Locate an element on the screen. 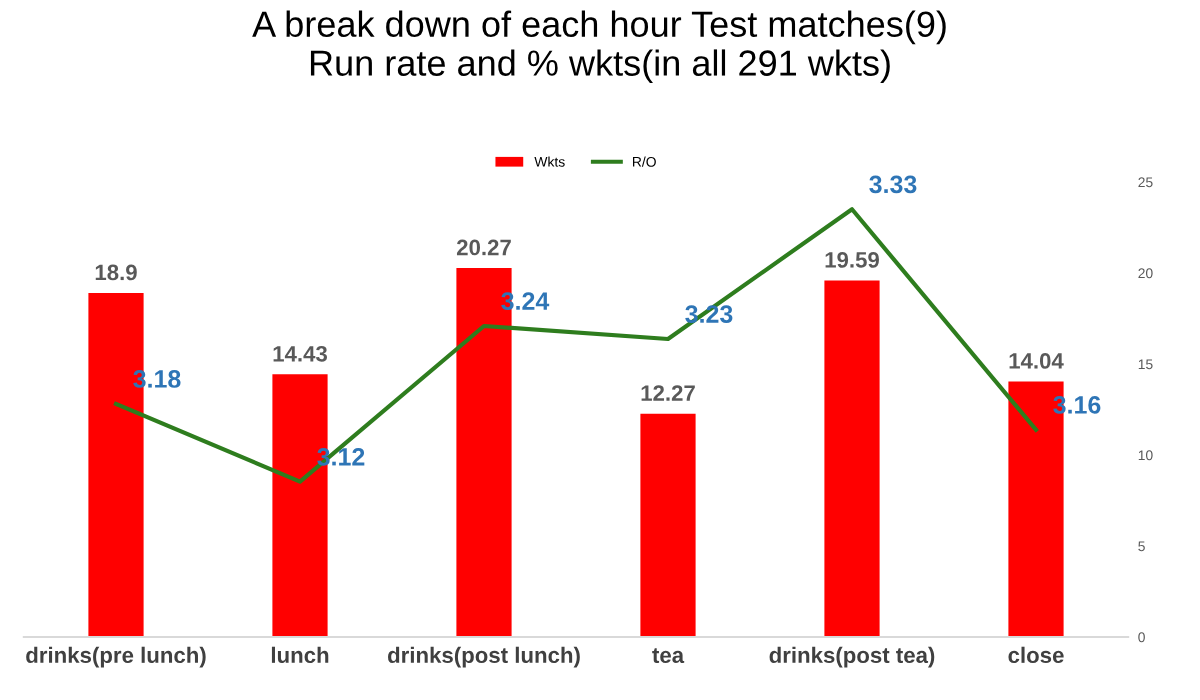  data-label: 12.27 is located at coordinates (668, 393).